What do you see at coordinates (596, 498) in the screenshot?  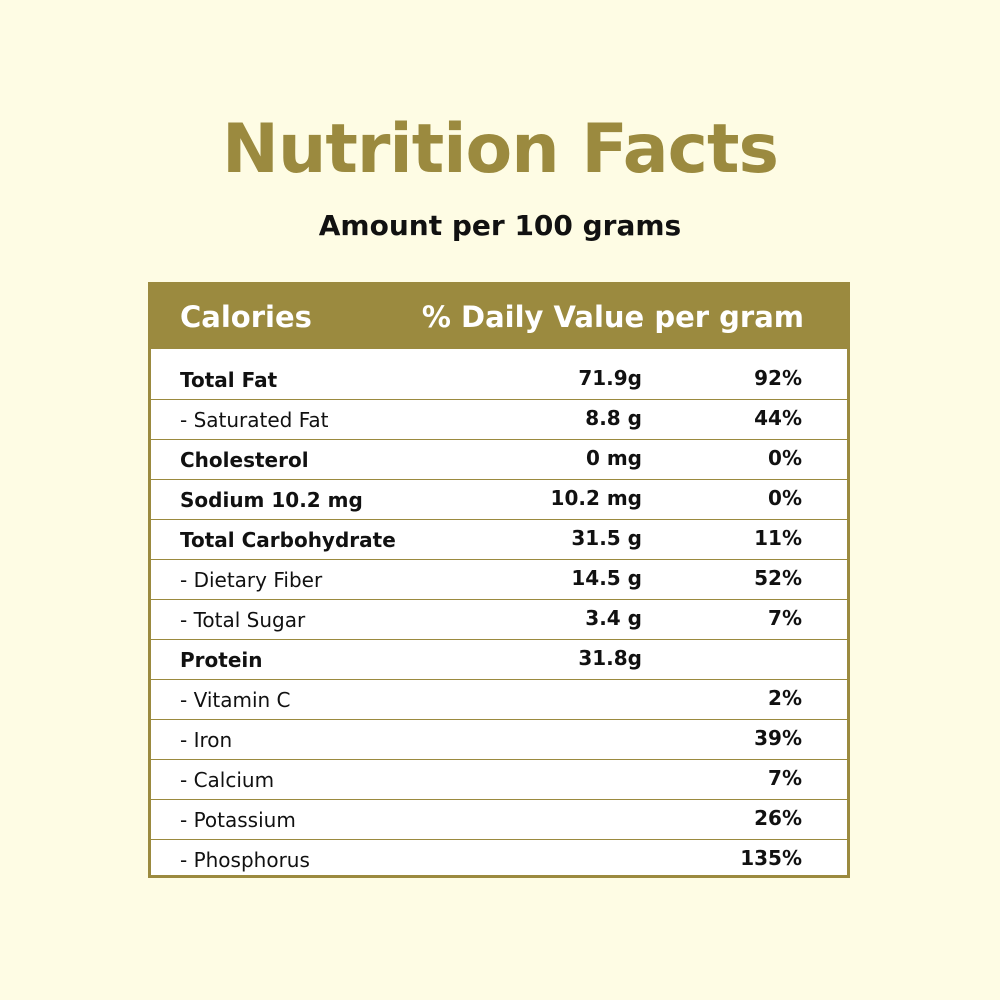 I see `nutrient-amount: 10.2 mg` at bounding box center [596, 498].